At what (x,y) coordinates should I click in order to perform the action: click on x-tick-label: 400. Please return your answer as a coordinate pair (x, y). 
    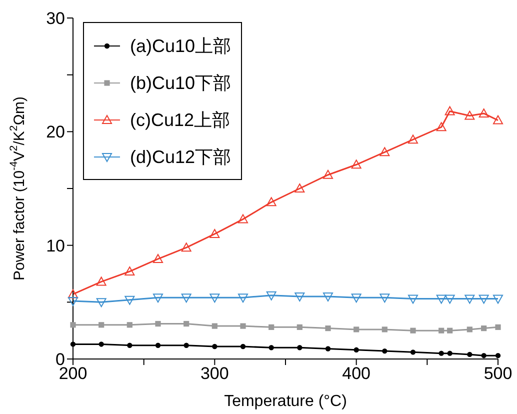
    Looking at the image, I should click on (356, 374).